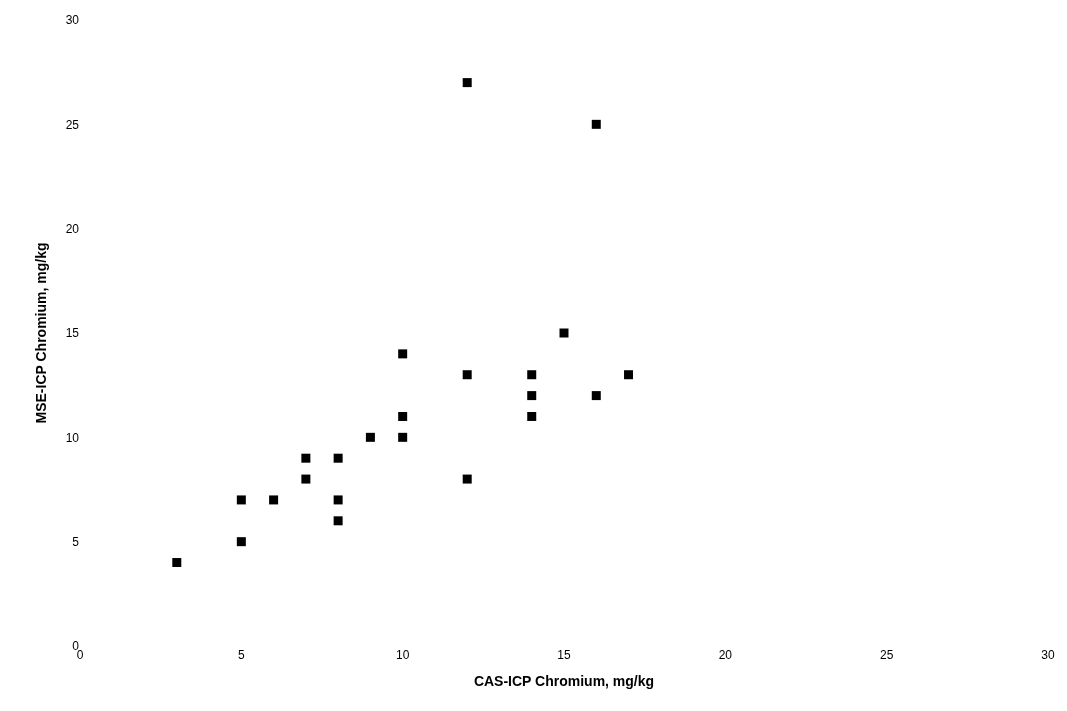 This screenshot has height=711, width=1067. What do you see at coordinates (72, 20) in the screenshot?
I see `y-tick-label: 30` at bounding box center [72, 20].